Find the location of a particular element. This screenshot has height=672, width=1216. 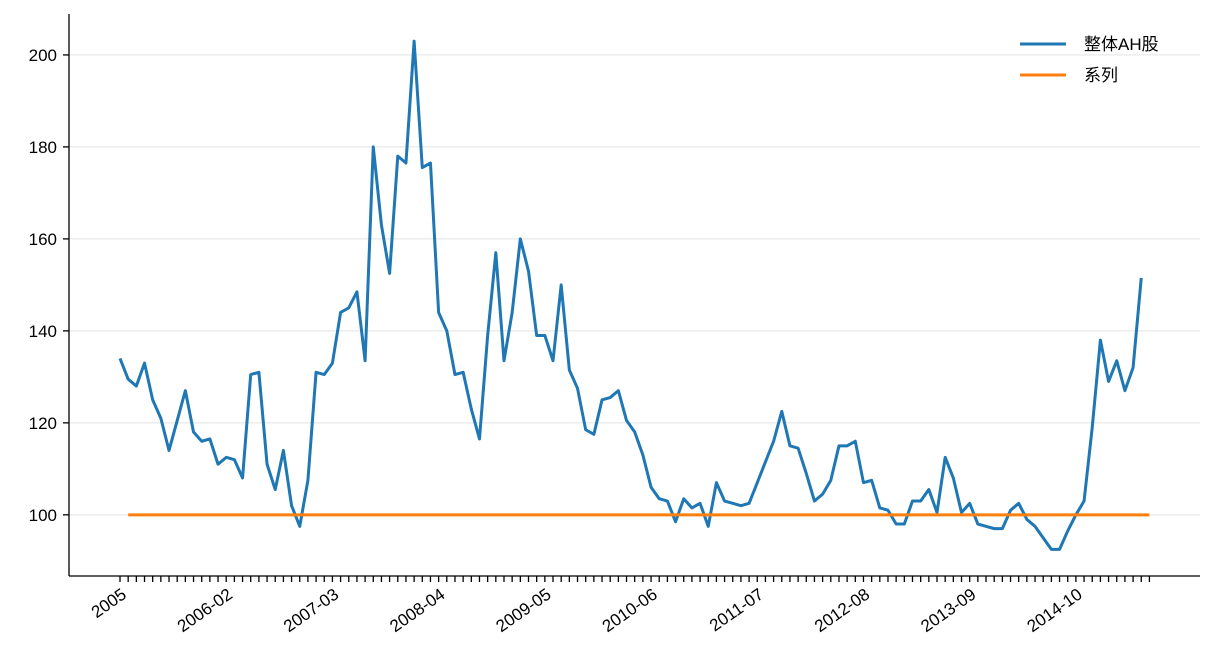

x-tick-label: 2012-08 is located at coordinates (842, 610).